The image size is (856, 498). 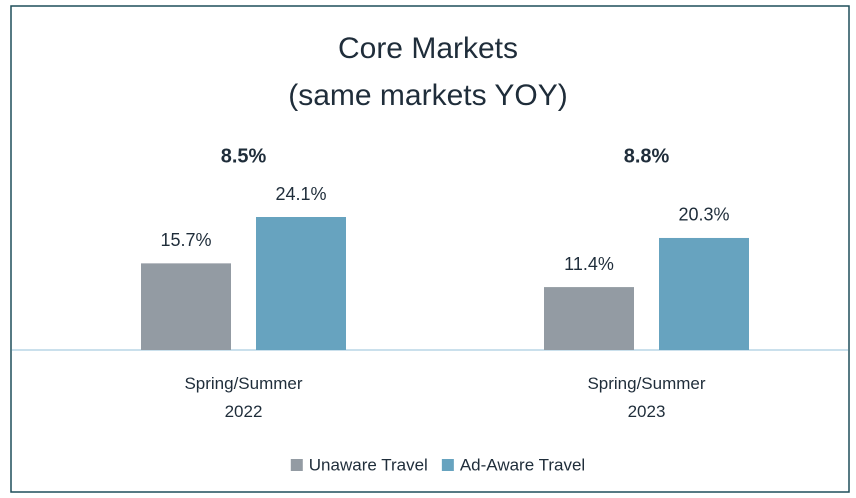 I want to click on value-label: 15.7%, so click(x=185, y=240).